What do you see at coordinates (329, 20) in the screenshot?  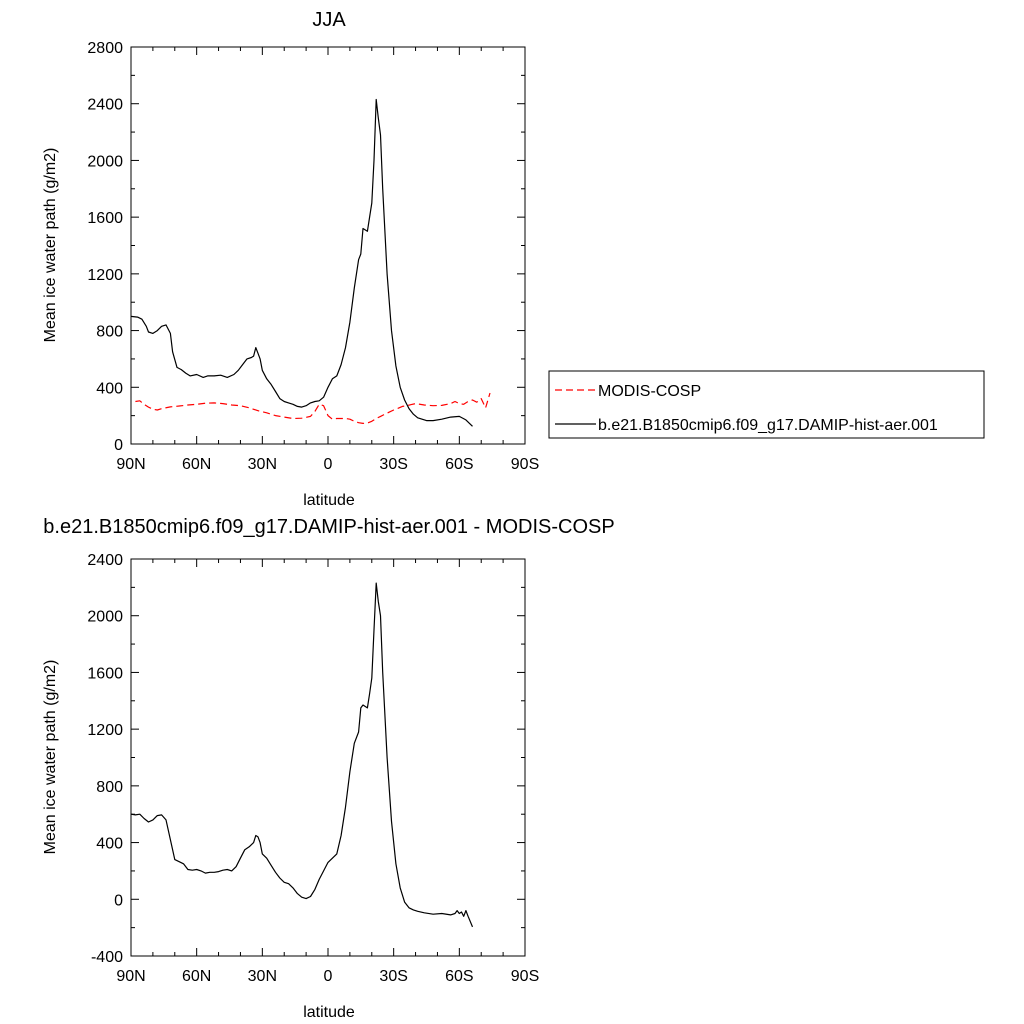 I see `top-chart-title: JJA` at bounding box center [329, 20].